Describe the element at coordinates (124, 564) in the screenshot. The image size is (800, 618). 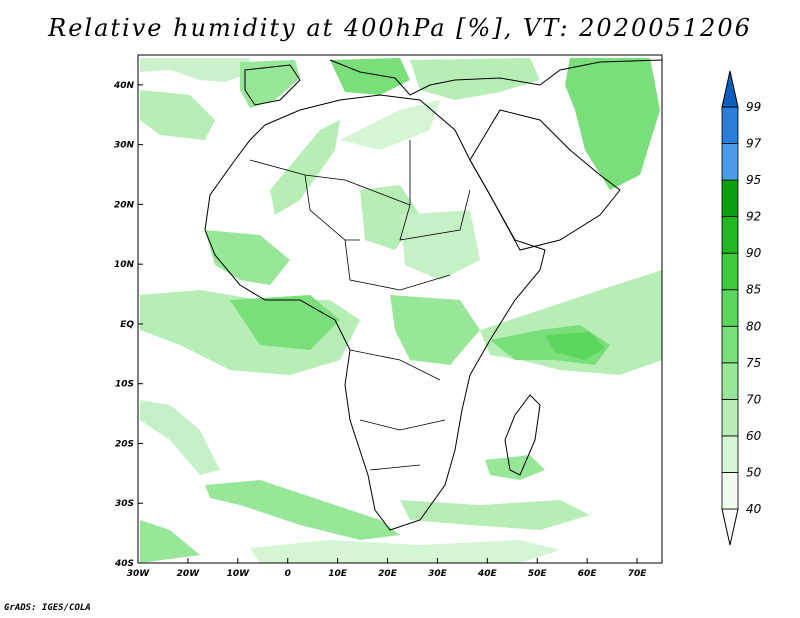
I see `lat-tick-label: 40S` at that location.